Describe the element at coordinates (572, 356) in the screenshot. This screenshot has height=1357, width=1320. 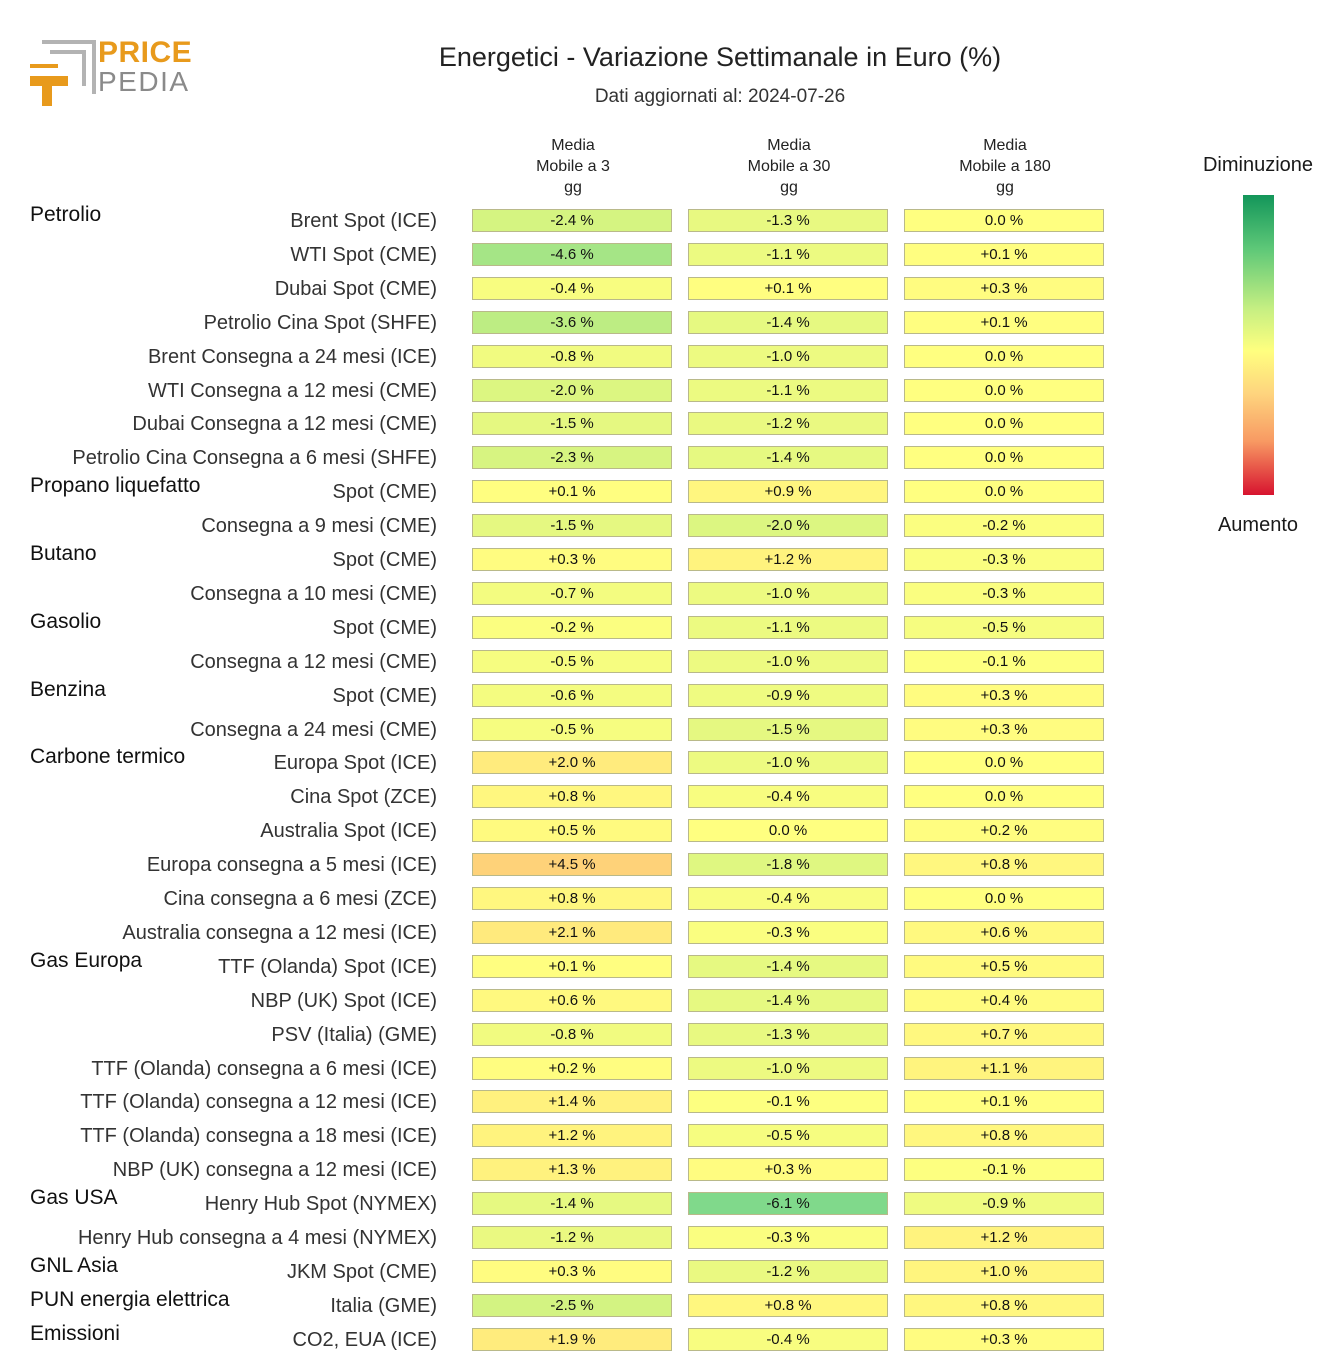
I see `heatmap-cell: -0.8 %` at that location.